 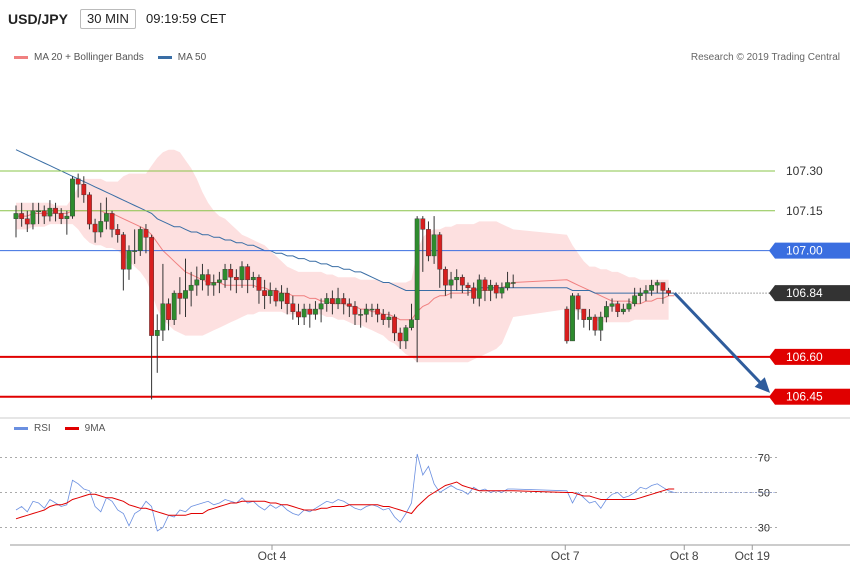 I want to click on rsi-tick-label: 50, so click(x=764, y=494).